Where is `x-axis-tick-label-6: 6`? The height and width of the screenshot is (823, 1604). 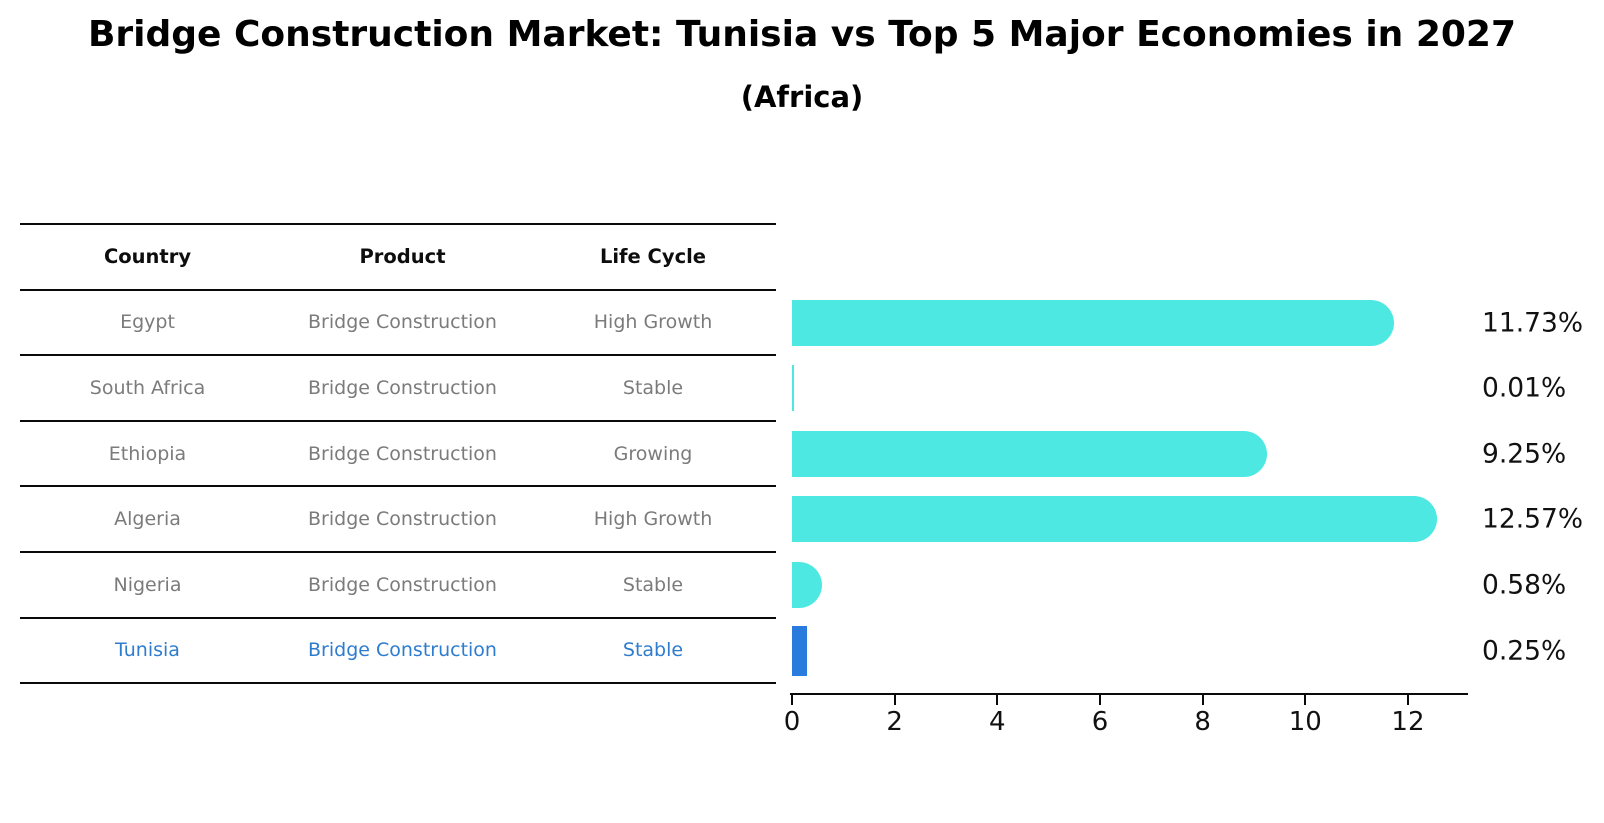 x-axis-tick-label-6: 6 is located at coordinates (1100, 722).